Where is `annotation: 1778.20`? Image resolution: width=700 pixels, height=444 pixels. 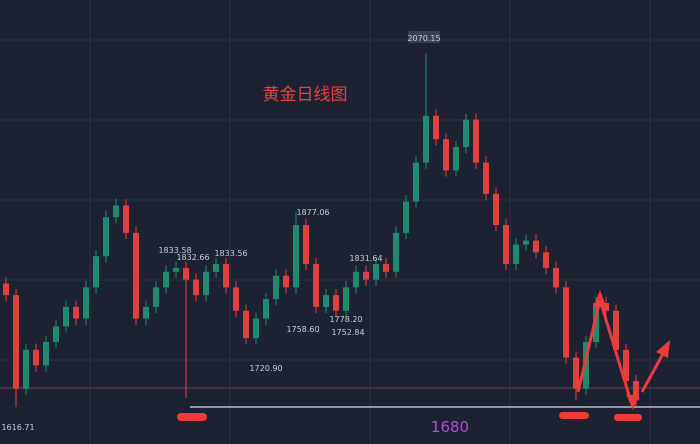
annotation: 1778.20 is located at coordinates (345, 319).